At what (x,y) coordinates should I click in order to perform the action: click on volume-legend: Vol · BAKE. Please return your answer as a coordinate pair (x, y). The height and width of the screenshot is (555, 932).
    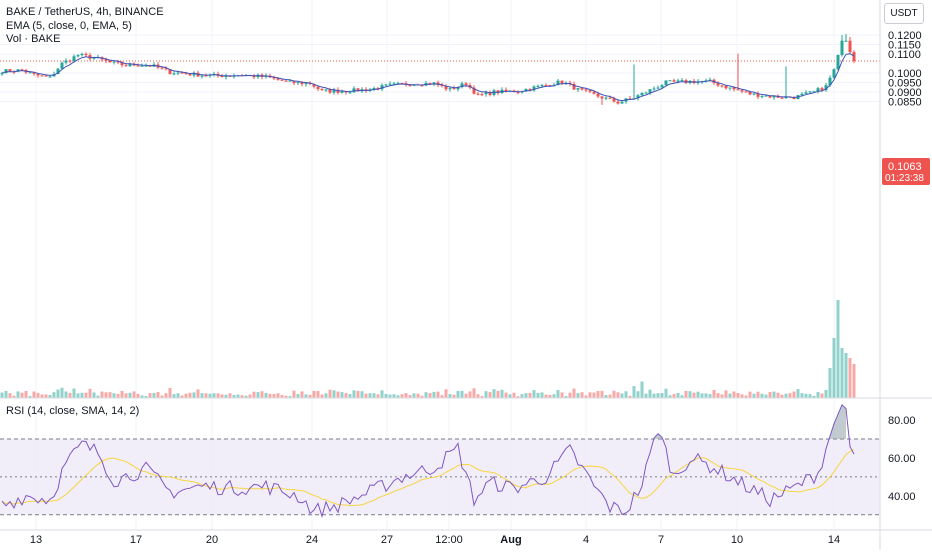
    Looking at the image, I should click on (33, 39).